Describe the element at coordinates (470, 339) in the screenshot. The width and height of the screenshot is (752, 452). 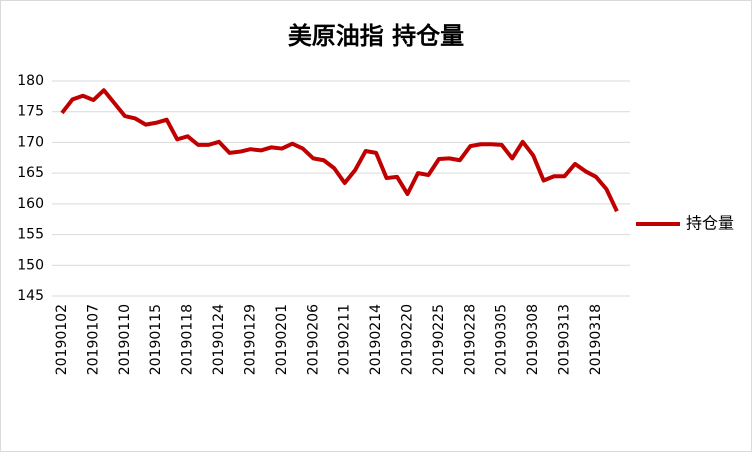
I see `x-tick-label: 20190228` at that location.